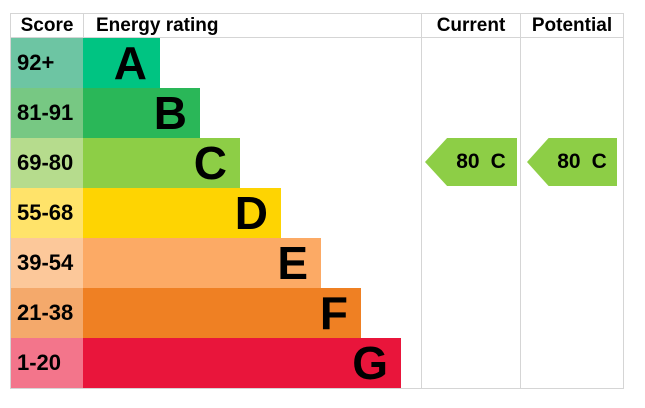 Image resolution: width=645 pixels, height=408 pixels. I want to click on band-e-score-range: 39-54, so click(45, 262).